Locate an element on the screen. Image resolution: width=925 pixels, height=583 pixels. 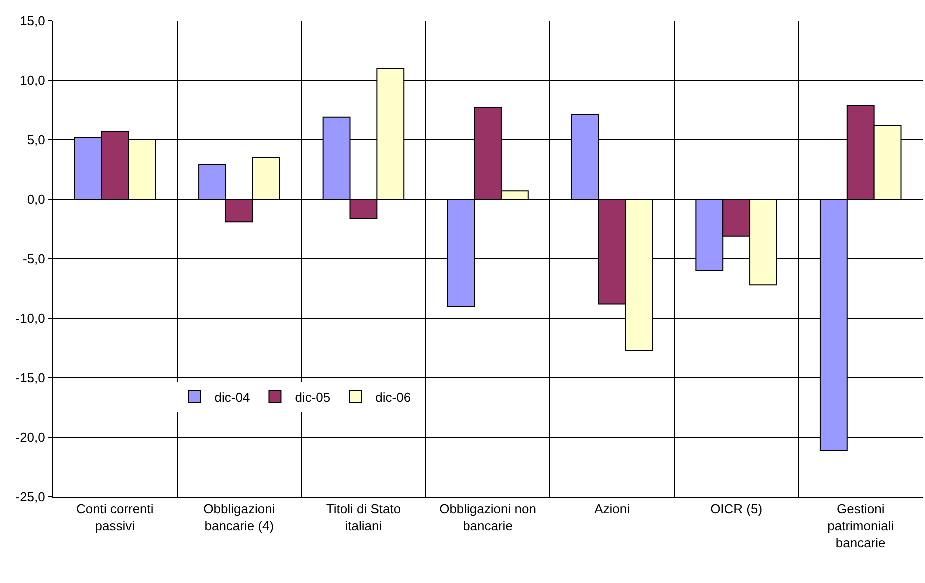
x-tick-label: OICR (5) is located at coordinates (736, 509).